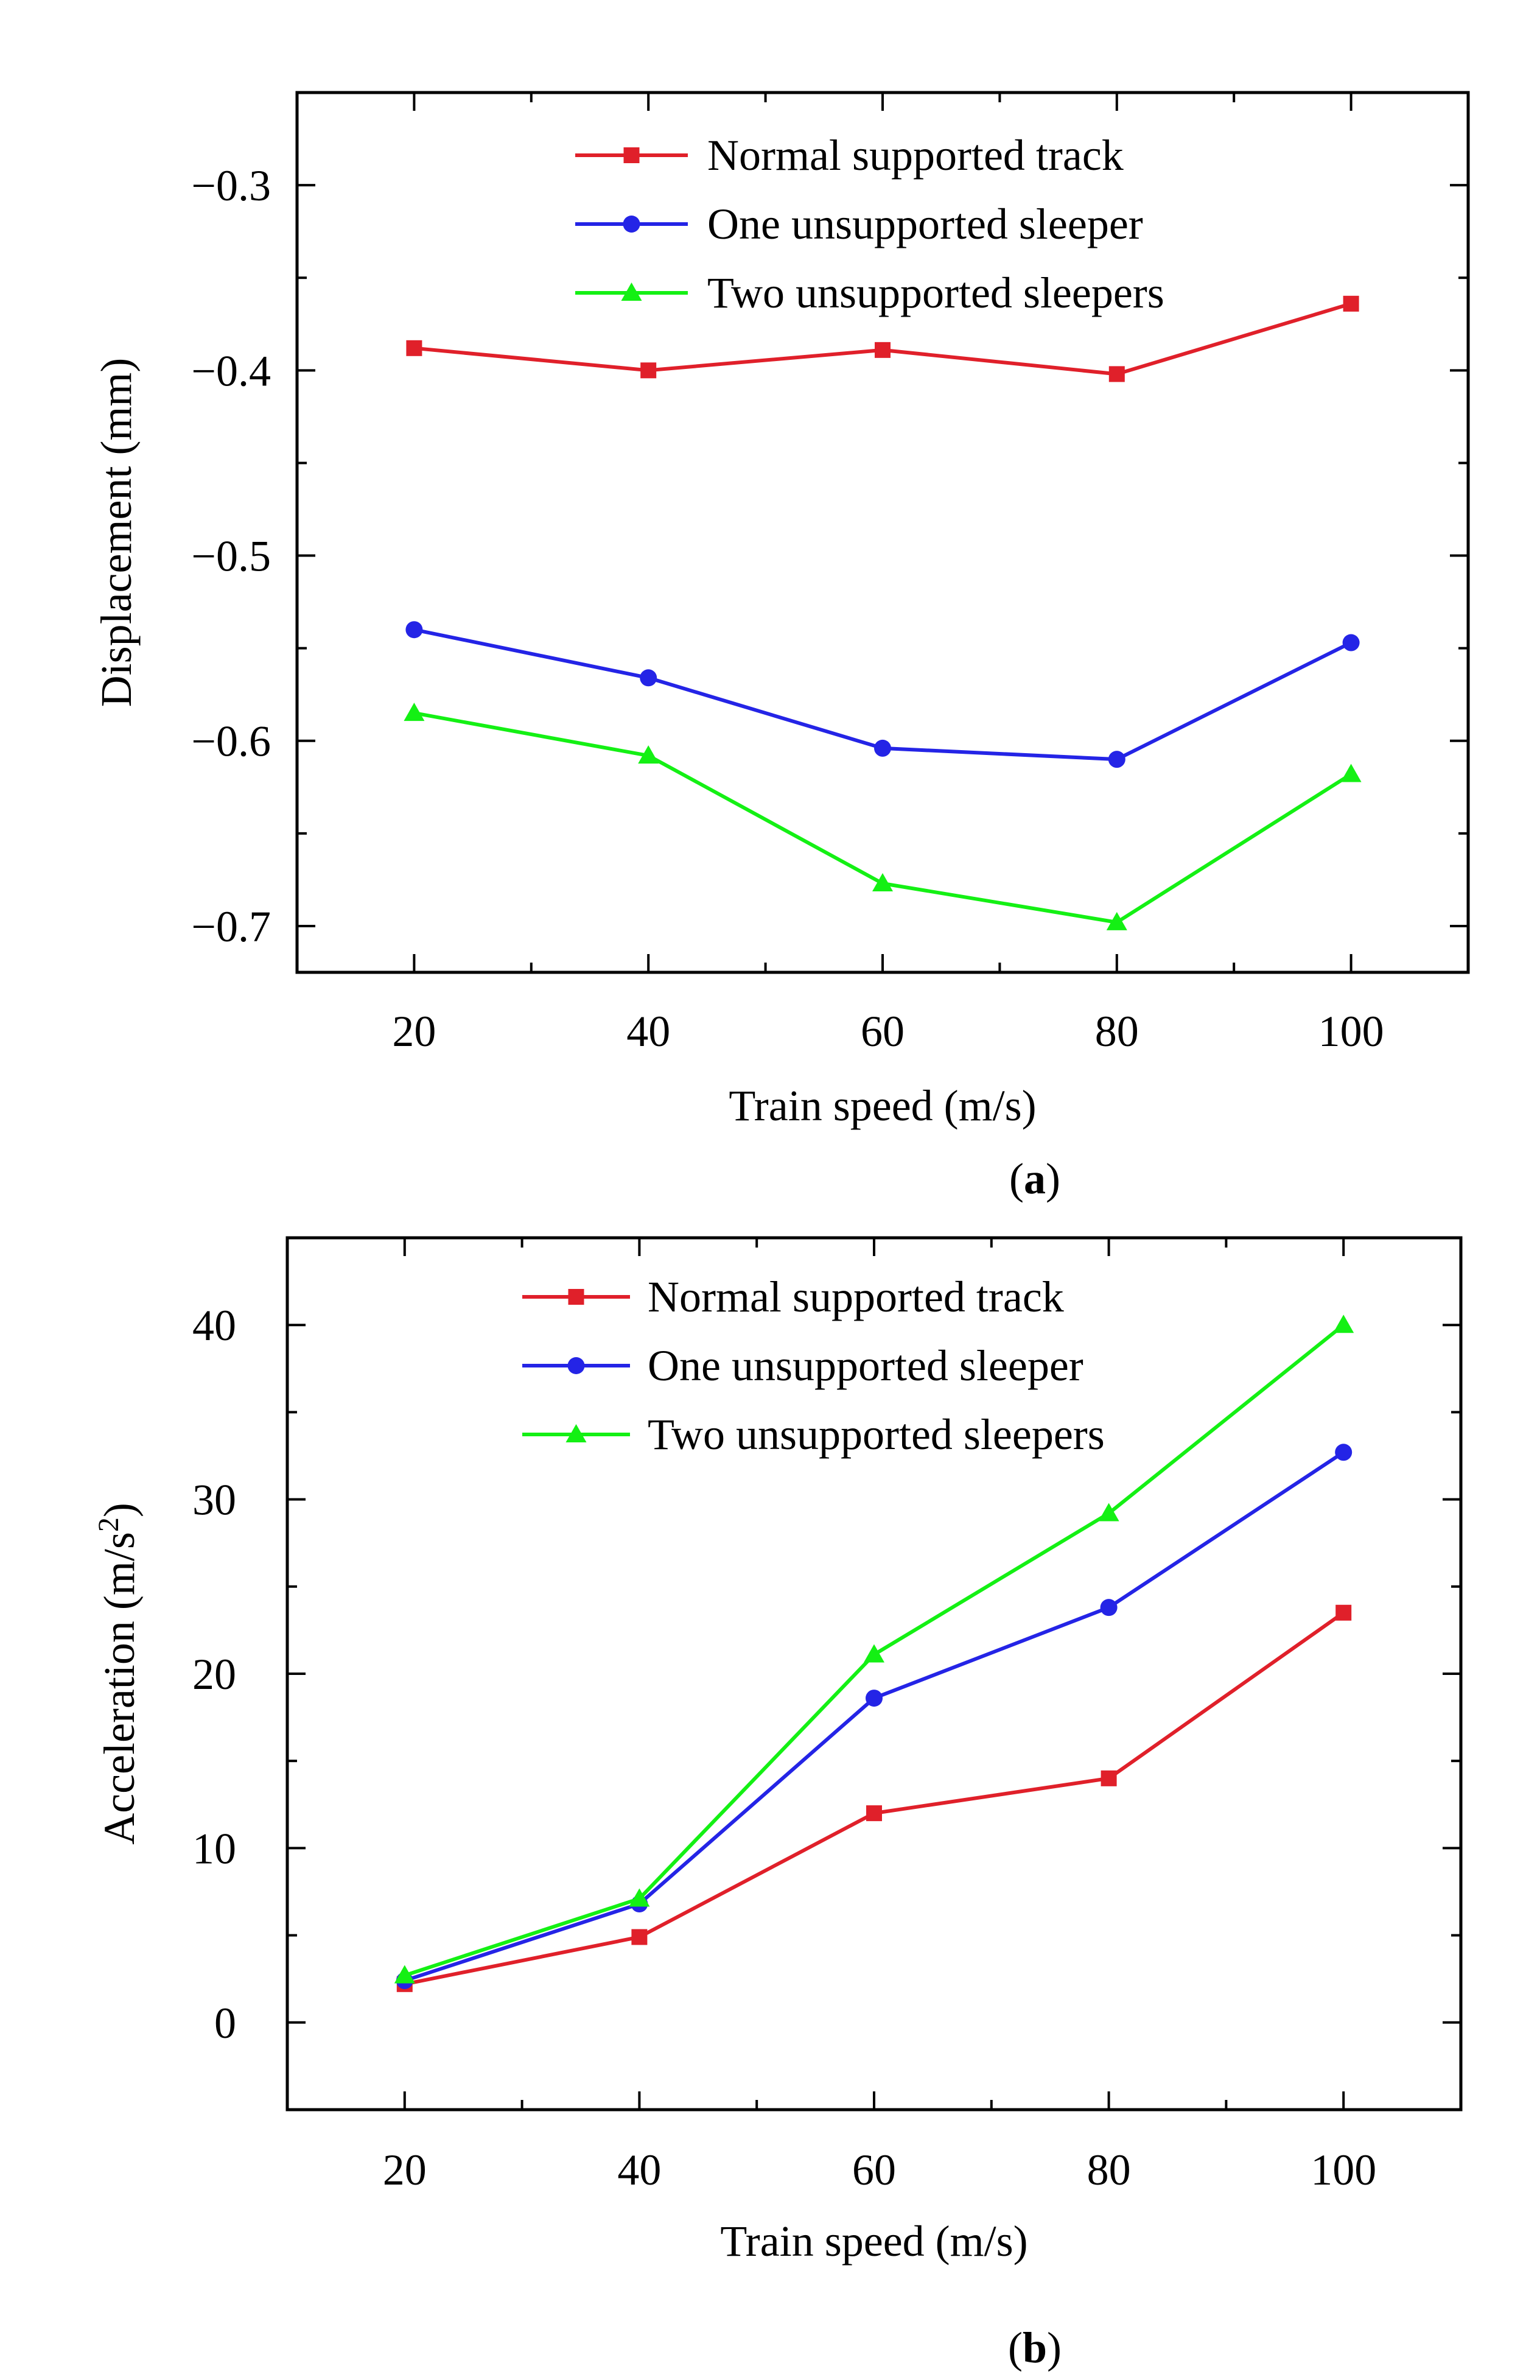 This screenshot has height=2380, width=1540. Describe the element at coordinates (225, 2023) in the screenshot. I see `y-tick-label: 0` at that location.